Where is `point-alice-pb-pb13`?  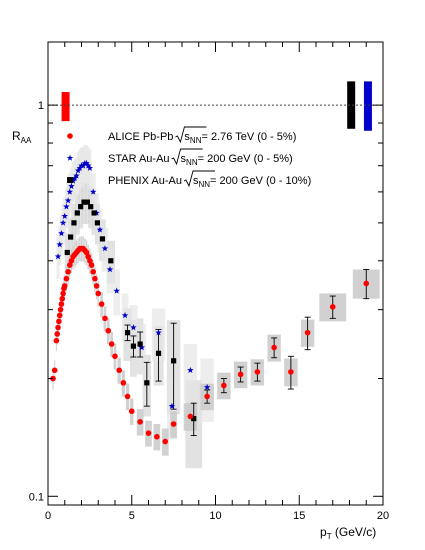
point-alice-pb-pb13 is located at coordinates (66, 278).